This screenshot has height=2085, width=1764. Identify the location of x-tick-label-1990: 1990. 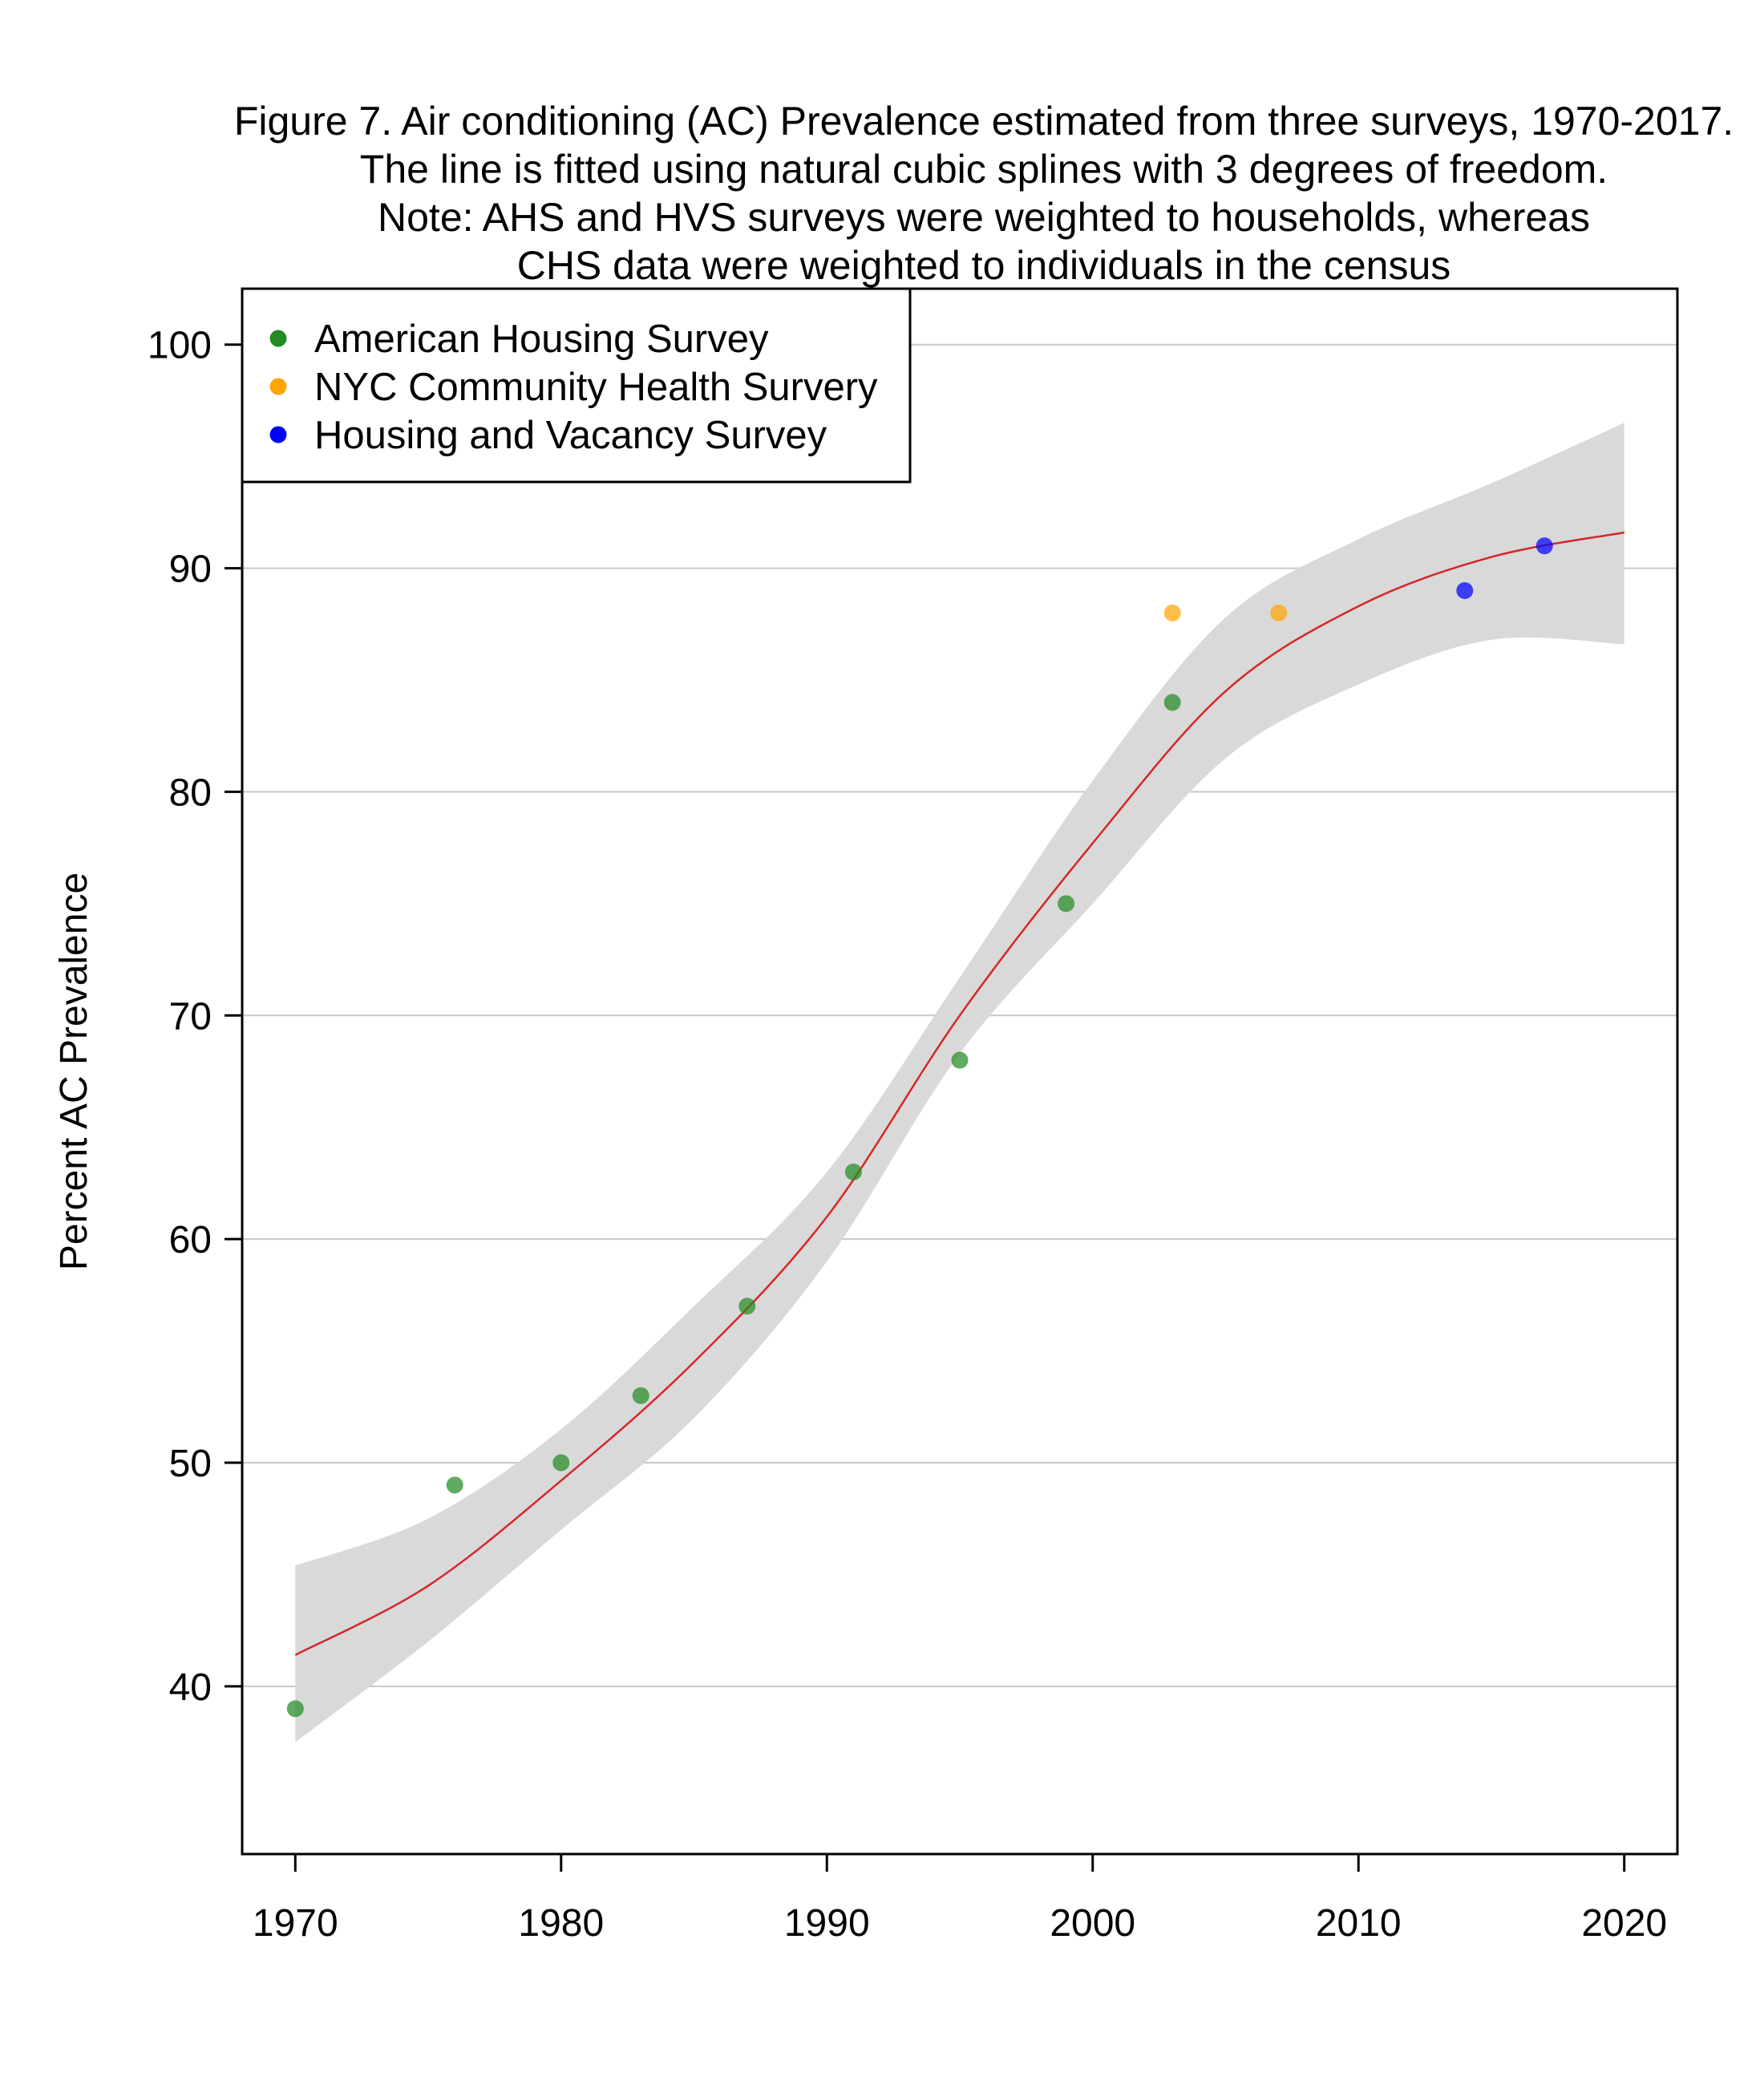
(827, 1923).